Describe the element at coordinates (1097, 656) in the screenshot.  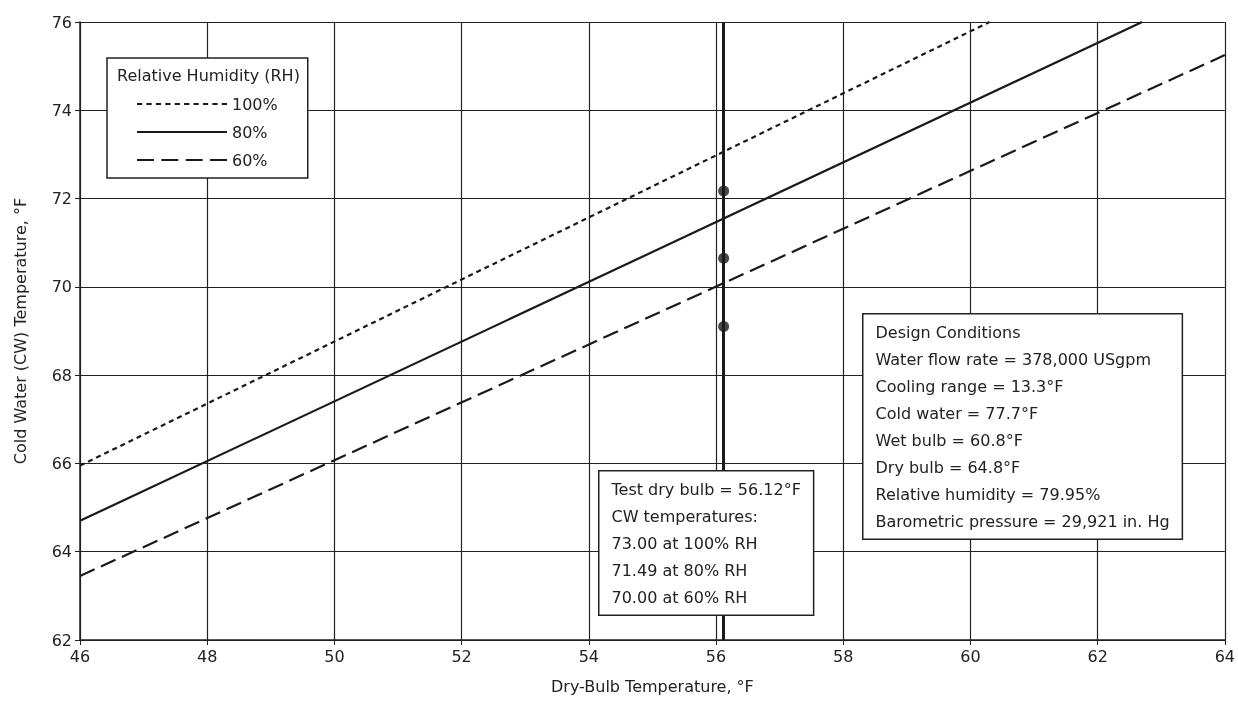
I see `x-tick-label: 62` at that location.